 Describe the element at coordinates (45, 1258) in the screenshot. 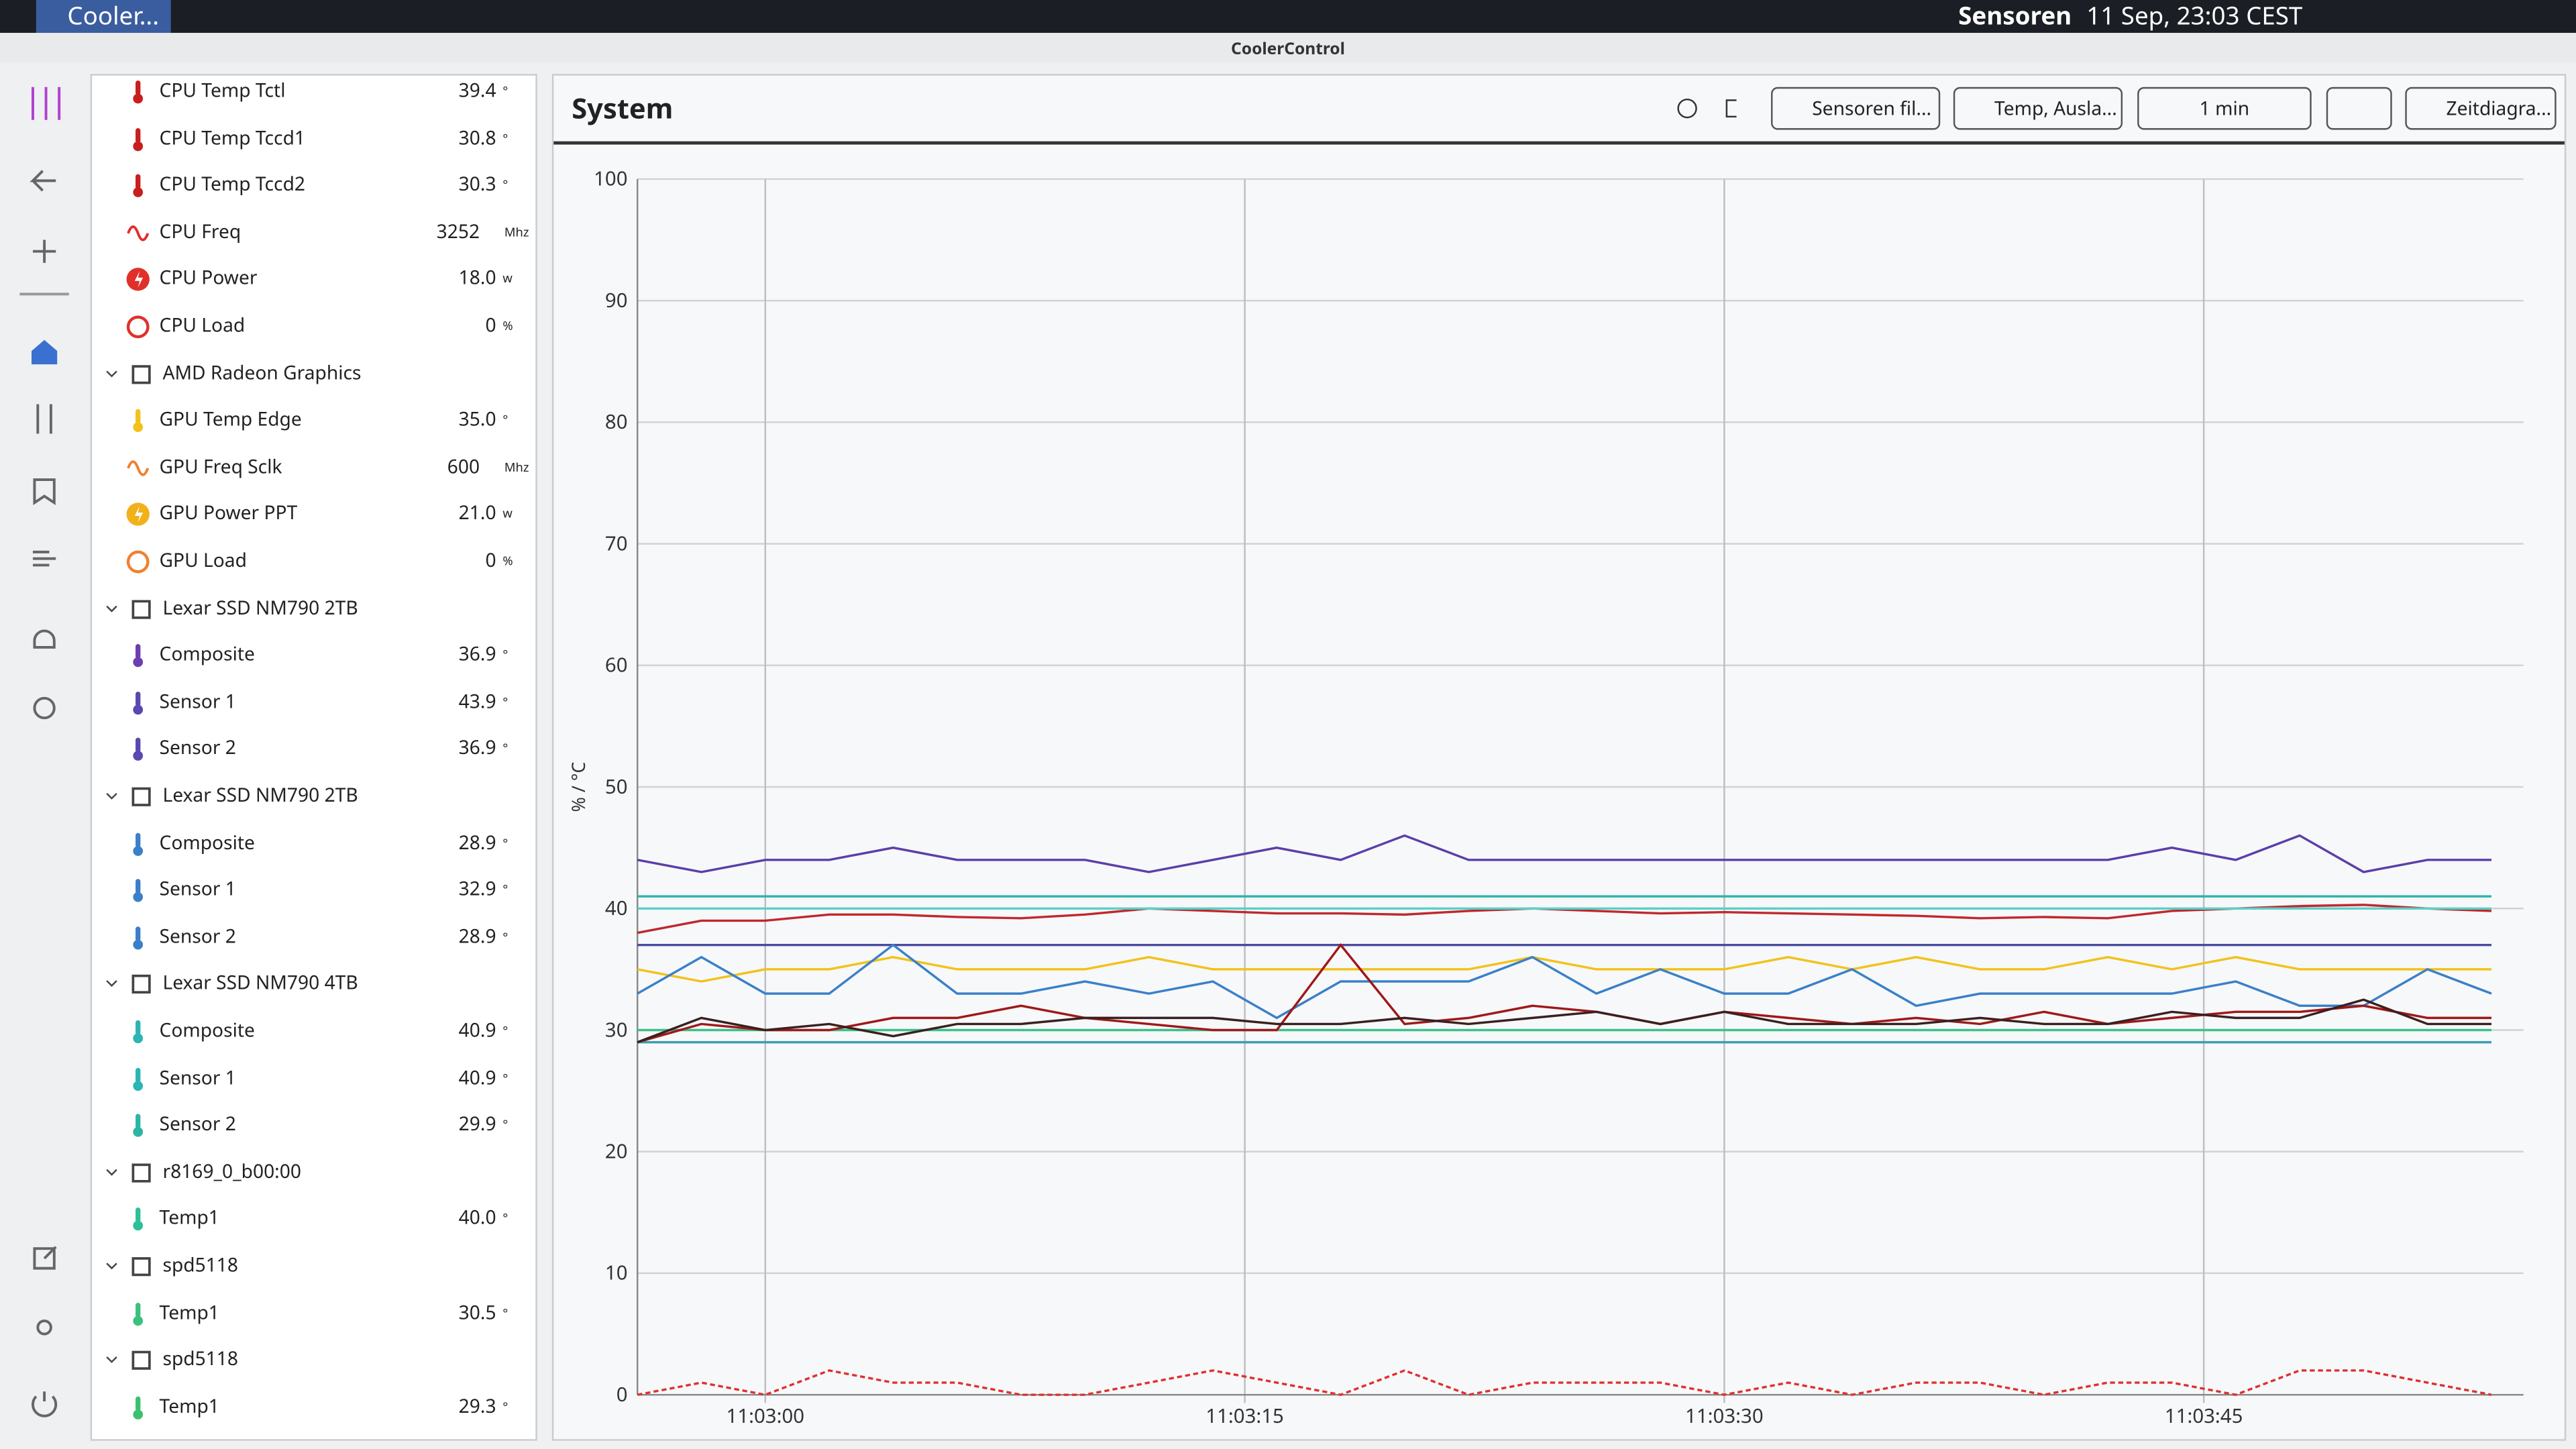

I see `external-icon` at that location.